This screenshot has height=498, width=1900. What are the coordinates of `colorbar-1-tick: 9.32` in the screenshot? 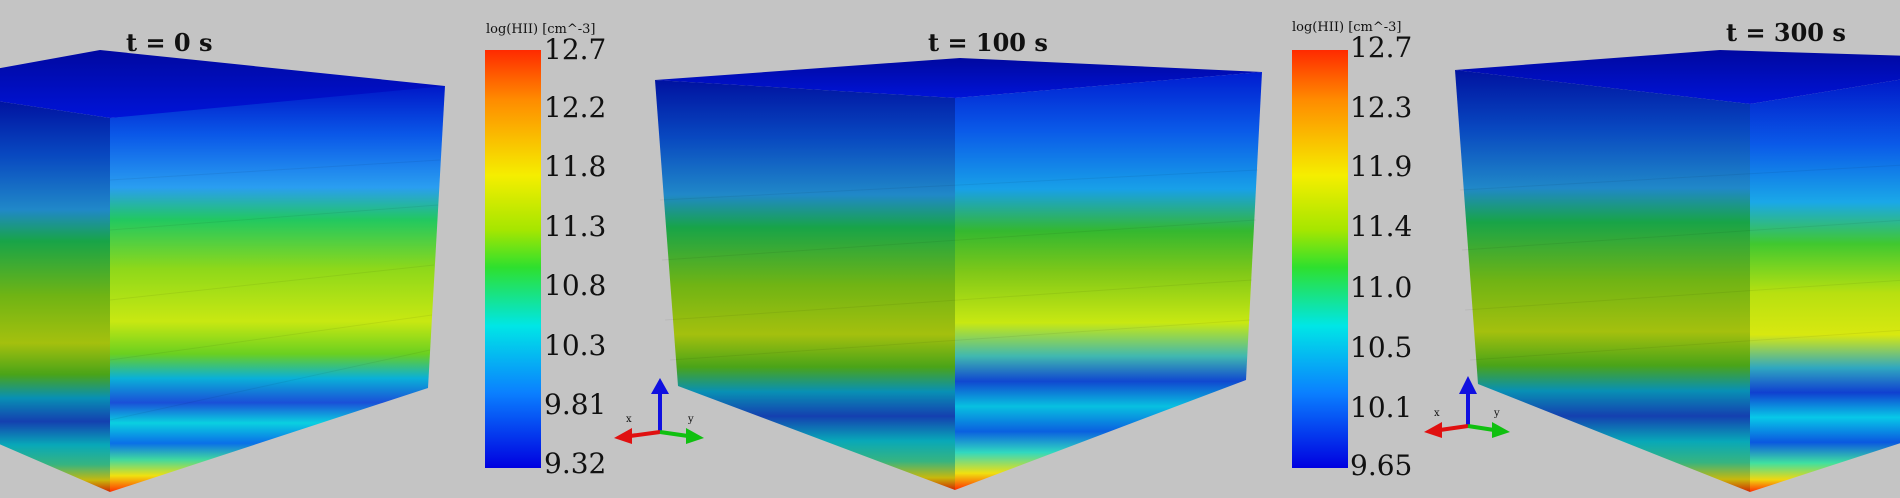 It's located at (575, 463).